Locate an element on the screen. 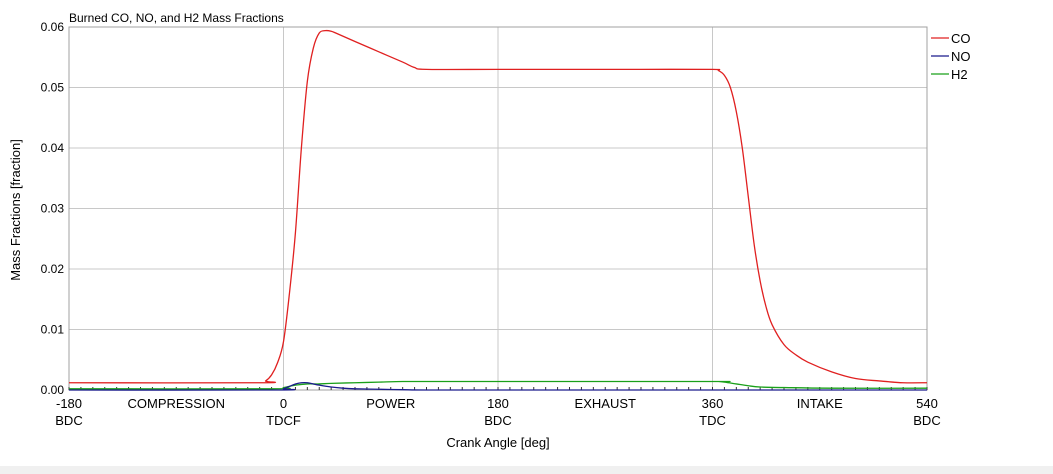 The image size is (1053, 474). phase-labels: COMPRESSION POWER EXHAUST INTAKE is located at coordinates (485, 403).